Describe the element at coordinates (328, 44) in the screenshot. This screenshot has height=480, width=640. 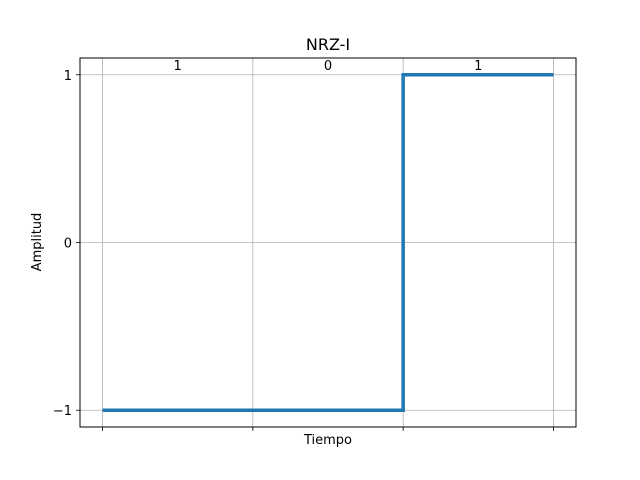
I see `chart-title: NRZ-I` at that location.